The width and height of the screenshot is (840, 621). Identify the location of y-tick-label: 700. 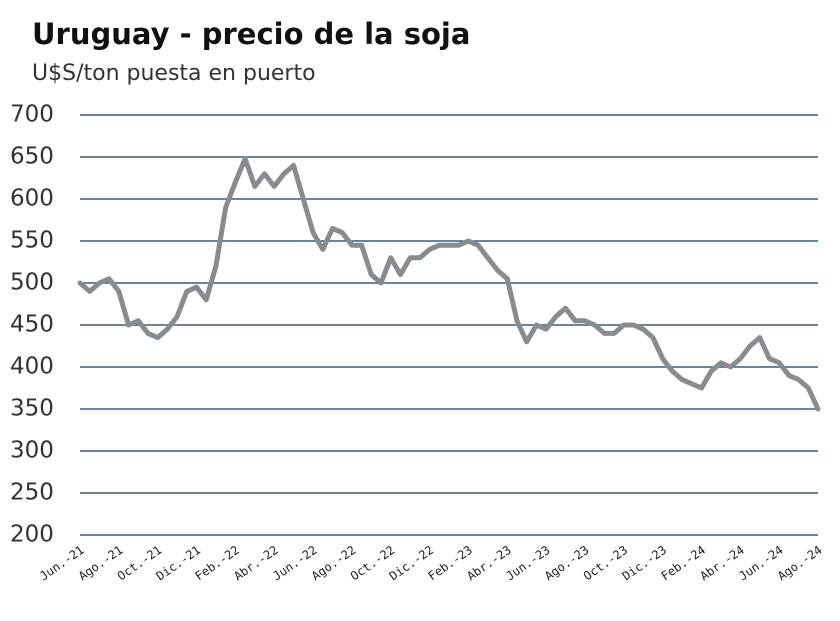
(32, 115).